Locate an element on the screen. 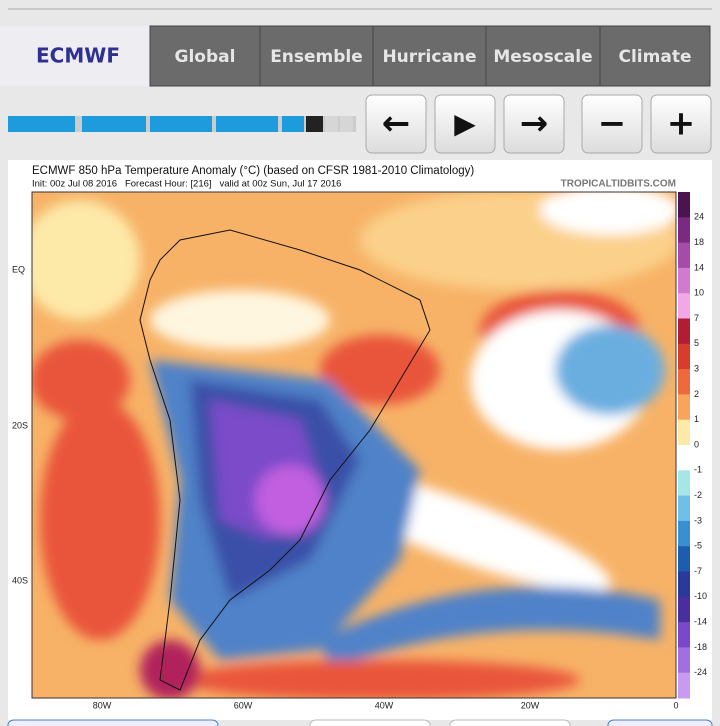  nav-tab-label: Global is located at coordinates (205, 57).